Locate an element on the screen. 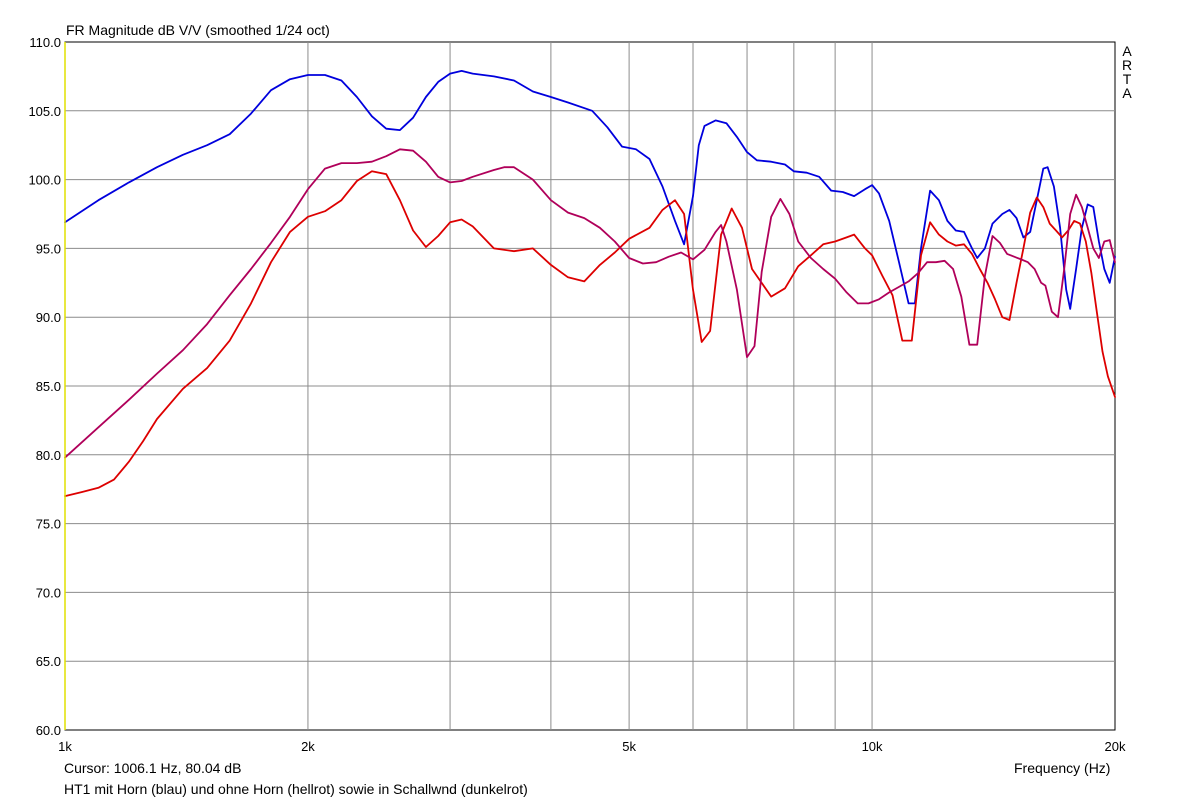 The image size is (1179, 801). y-tick-label: 90.0 is located at coordinates (48, 317).